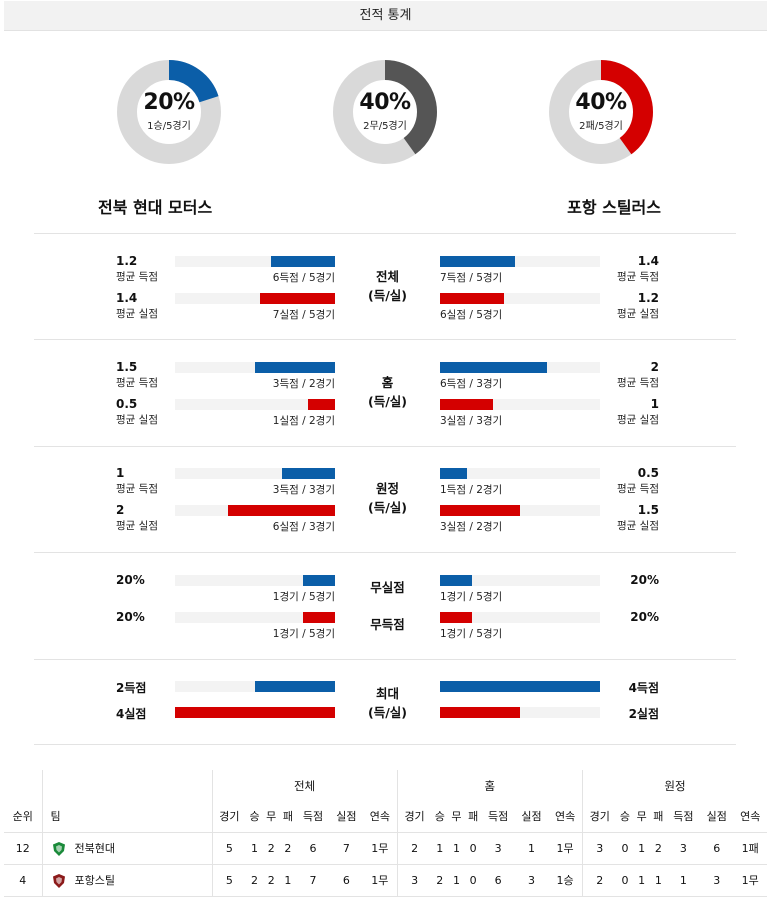 Image resolution: width=771 pixels, height=901 pixels. Describe the element at coordinates (303, 421) in the screenshot. I see `home-bar-label: 1실점 / 2경기` at that location.